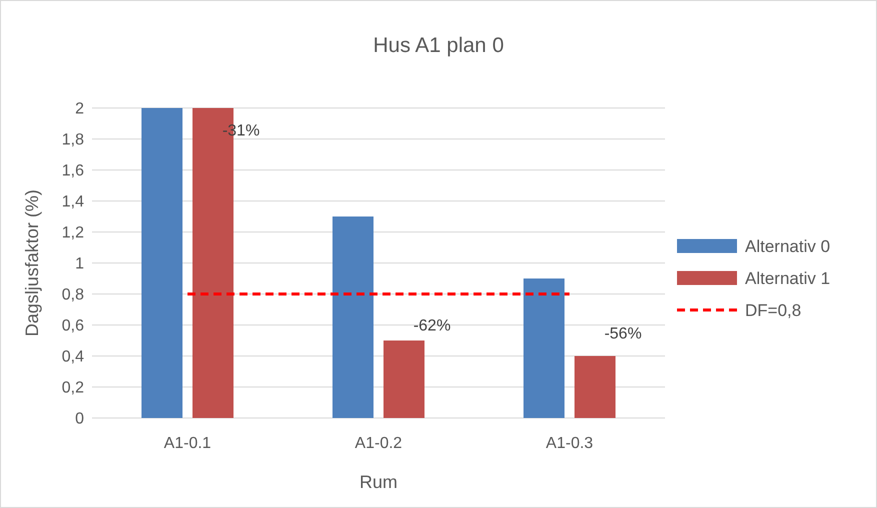  I want to click on annotation: -56%, so click(623, 333).